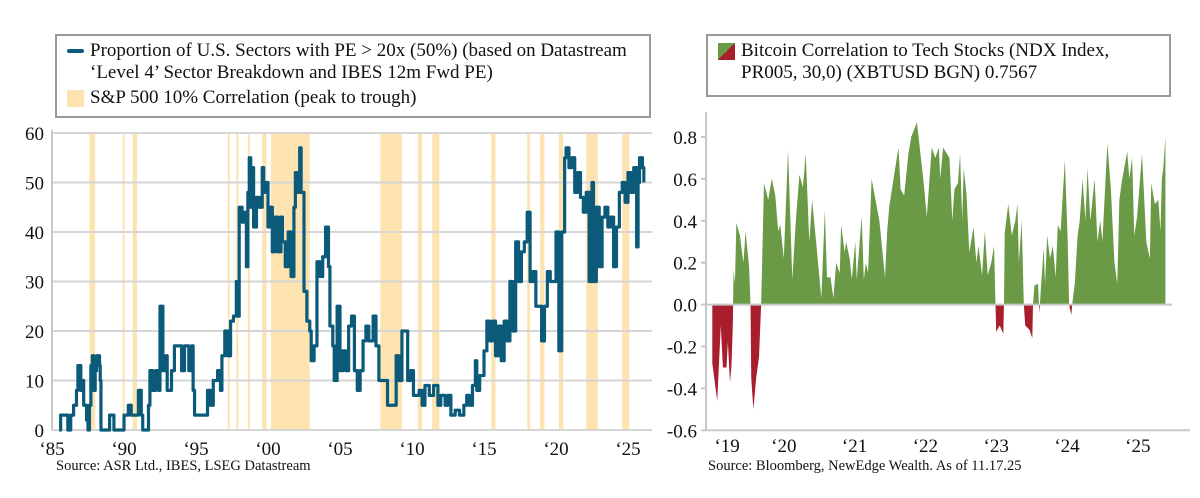  I want to click on legend-item-band: S&P 500 10% Correlation (peak to trough), so click(353, 98).